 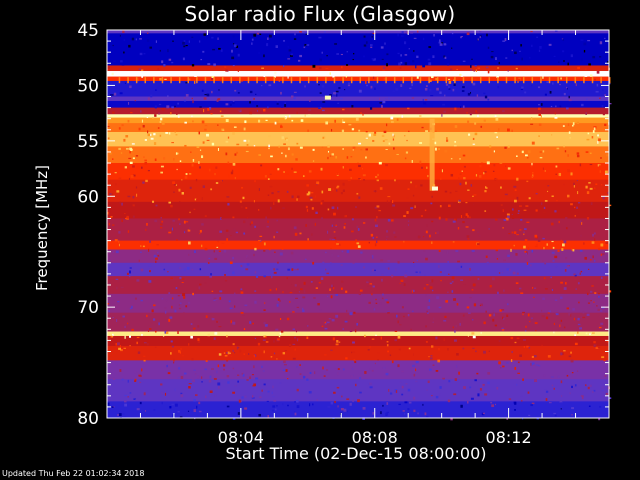 I want to click on frequency-band, so click(x=358, y=341).